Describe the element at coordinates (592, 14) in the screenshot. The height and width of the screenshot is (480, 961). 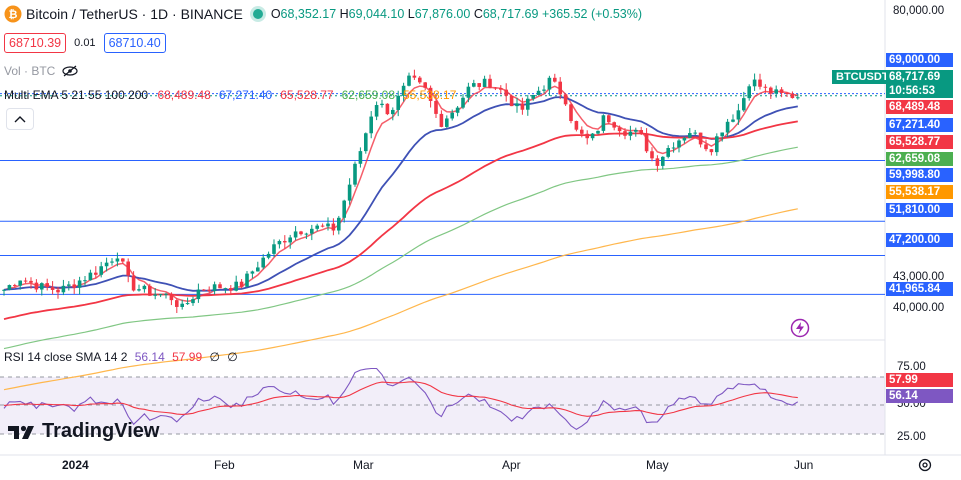
I see `price-change: +365.52 (+0.53%)` at that location.